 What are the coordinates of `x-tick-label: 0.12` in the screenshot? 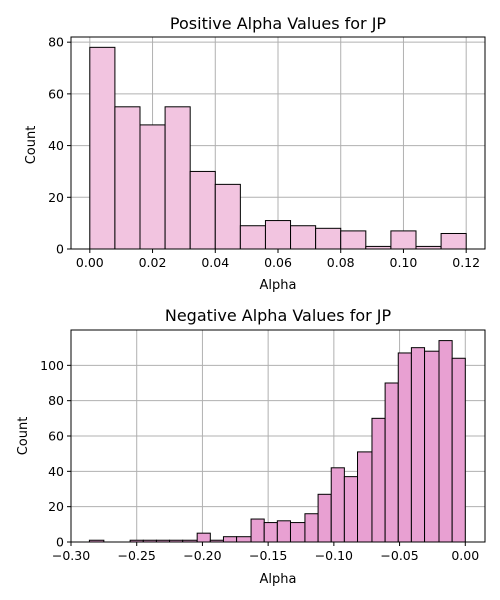 It's located at (466, 262).